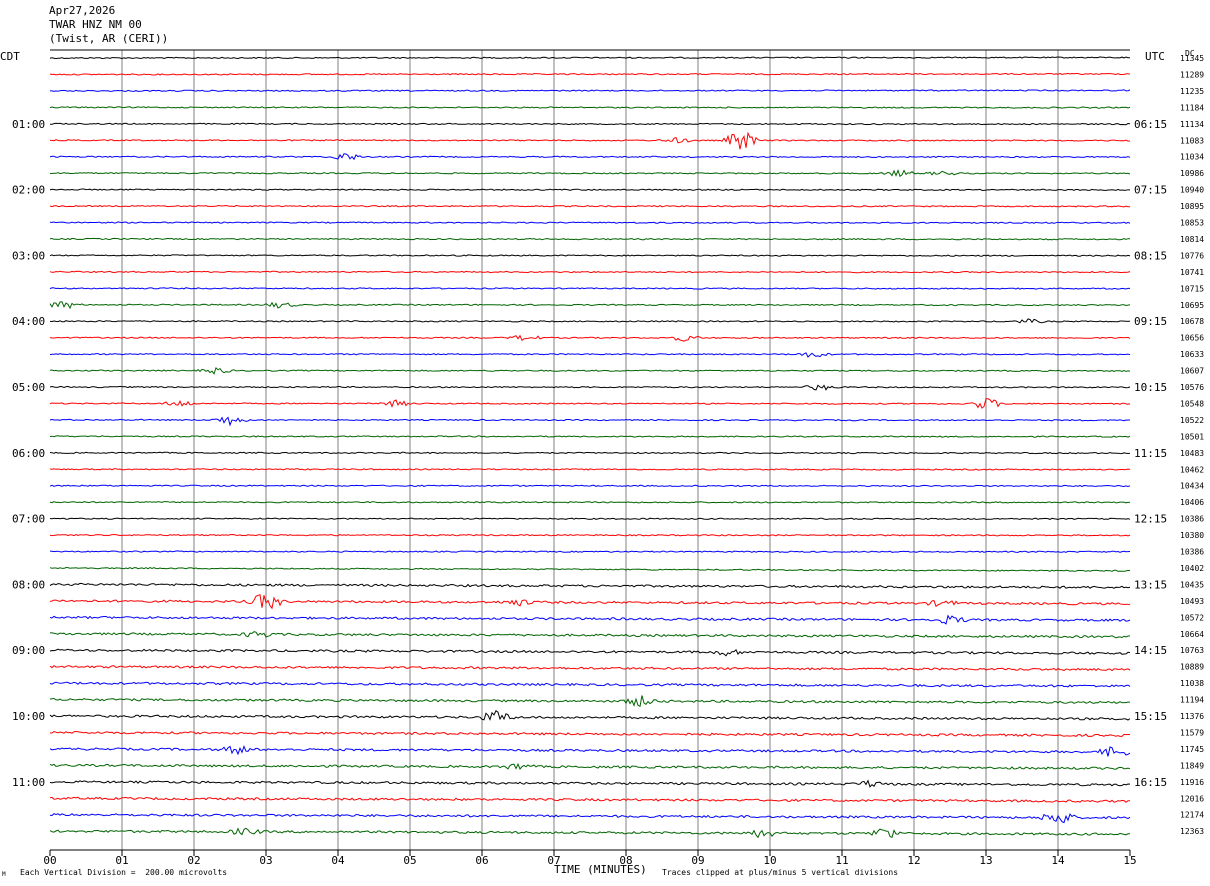 This screenshot has height=886, width=1210. What do you see at coordinates (1192, 831) in the screenshot?
I see `dc-offset-label: 12363` at bounding box center [1192, 831].